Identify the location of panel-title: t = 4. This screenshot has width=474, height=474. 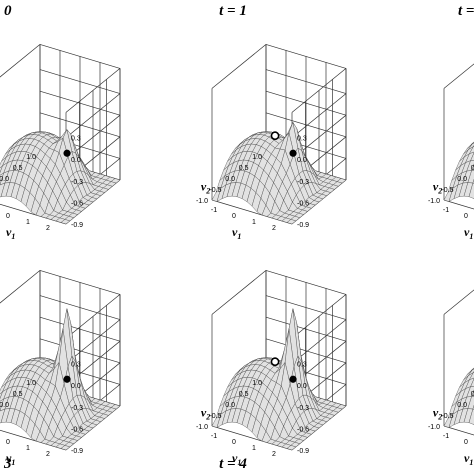
(233, 464).